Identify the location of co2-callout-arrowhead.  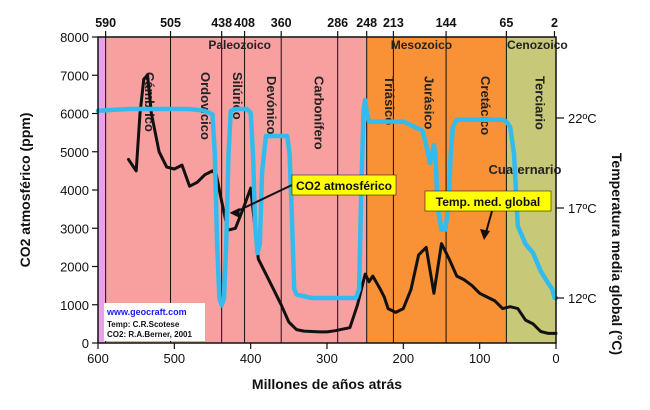
(234, 212).